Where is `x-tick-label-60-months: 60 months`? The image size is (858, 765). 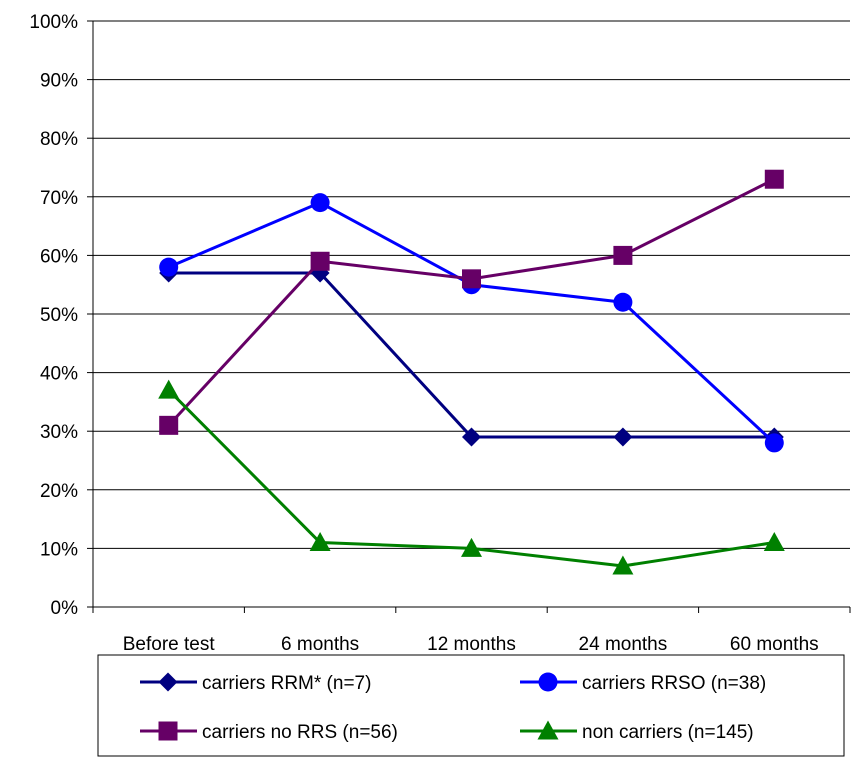 x-tick-label-60-months: 60 months is located at coordinates (774, 644).